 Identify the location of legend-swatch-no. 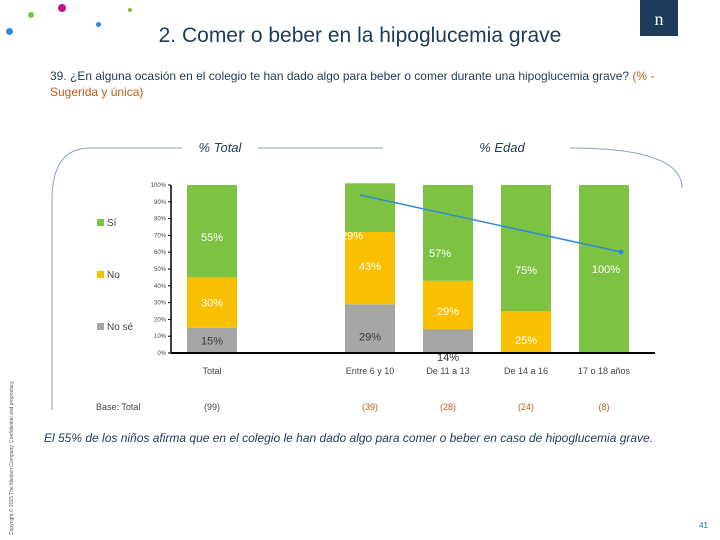
(100, 274).